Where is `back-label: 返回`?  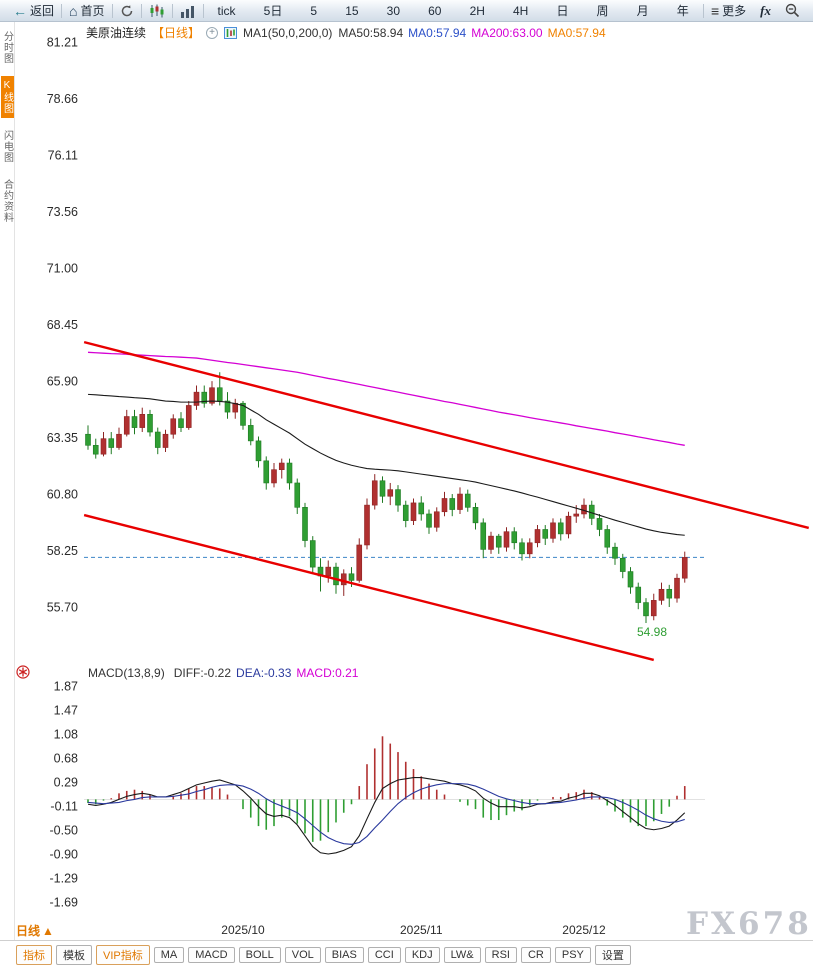
back-label: 返回 is located at coordinates (42, 11).